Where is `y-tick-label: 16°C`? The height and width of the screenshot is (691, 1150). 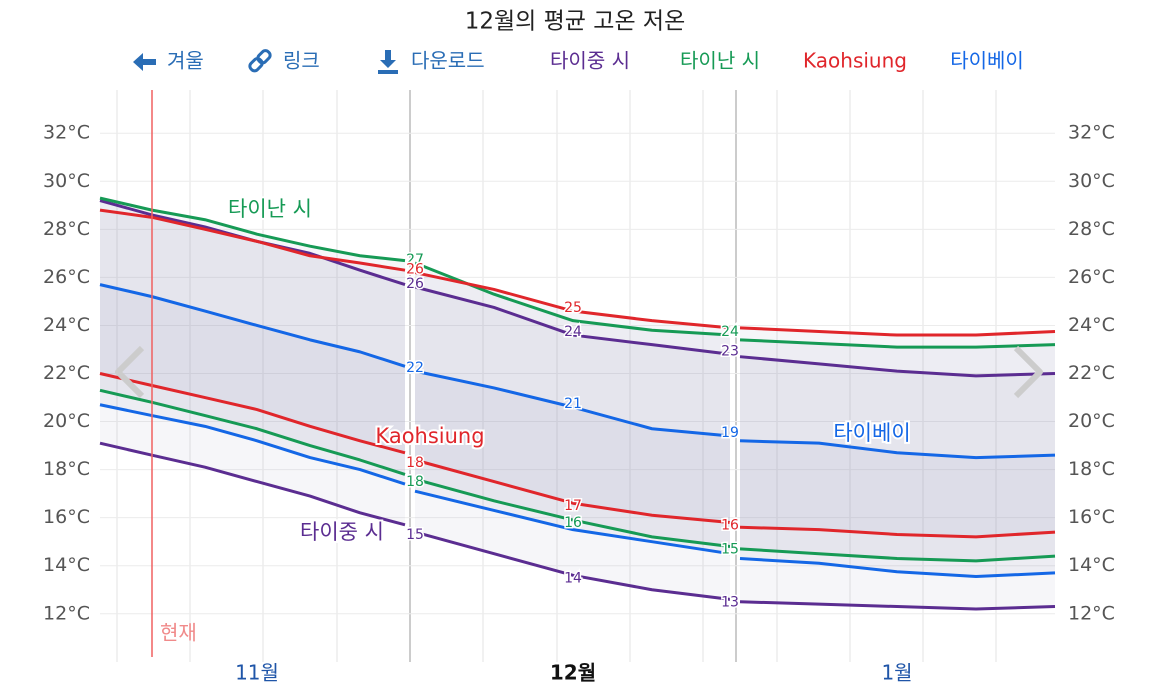
y-tick-label: 16°C is located at coordinates (66, 517).